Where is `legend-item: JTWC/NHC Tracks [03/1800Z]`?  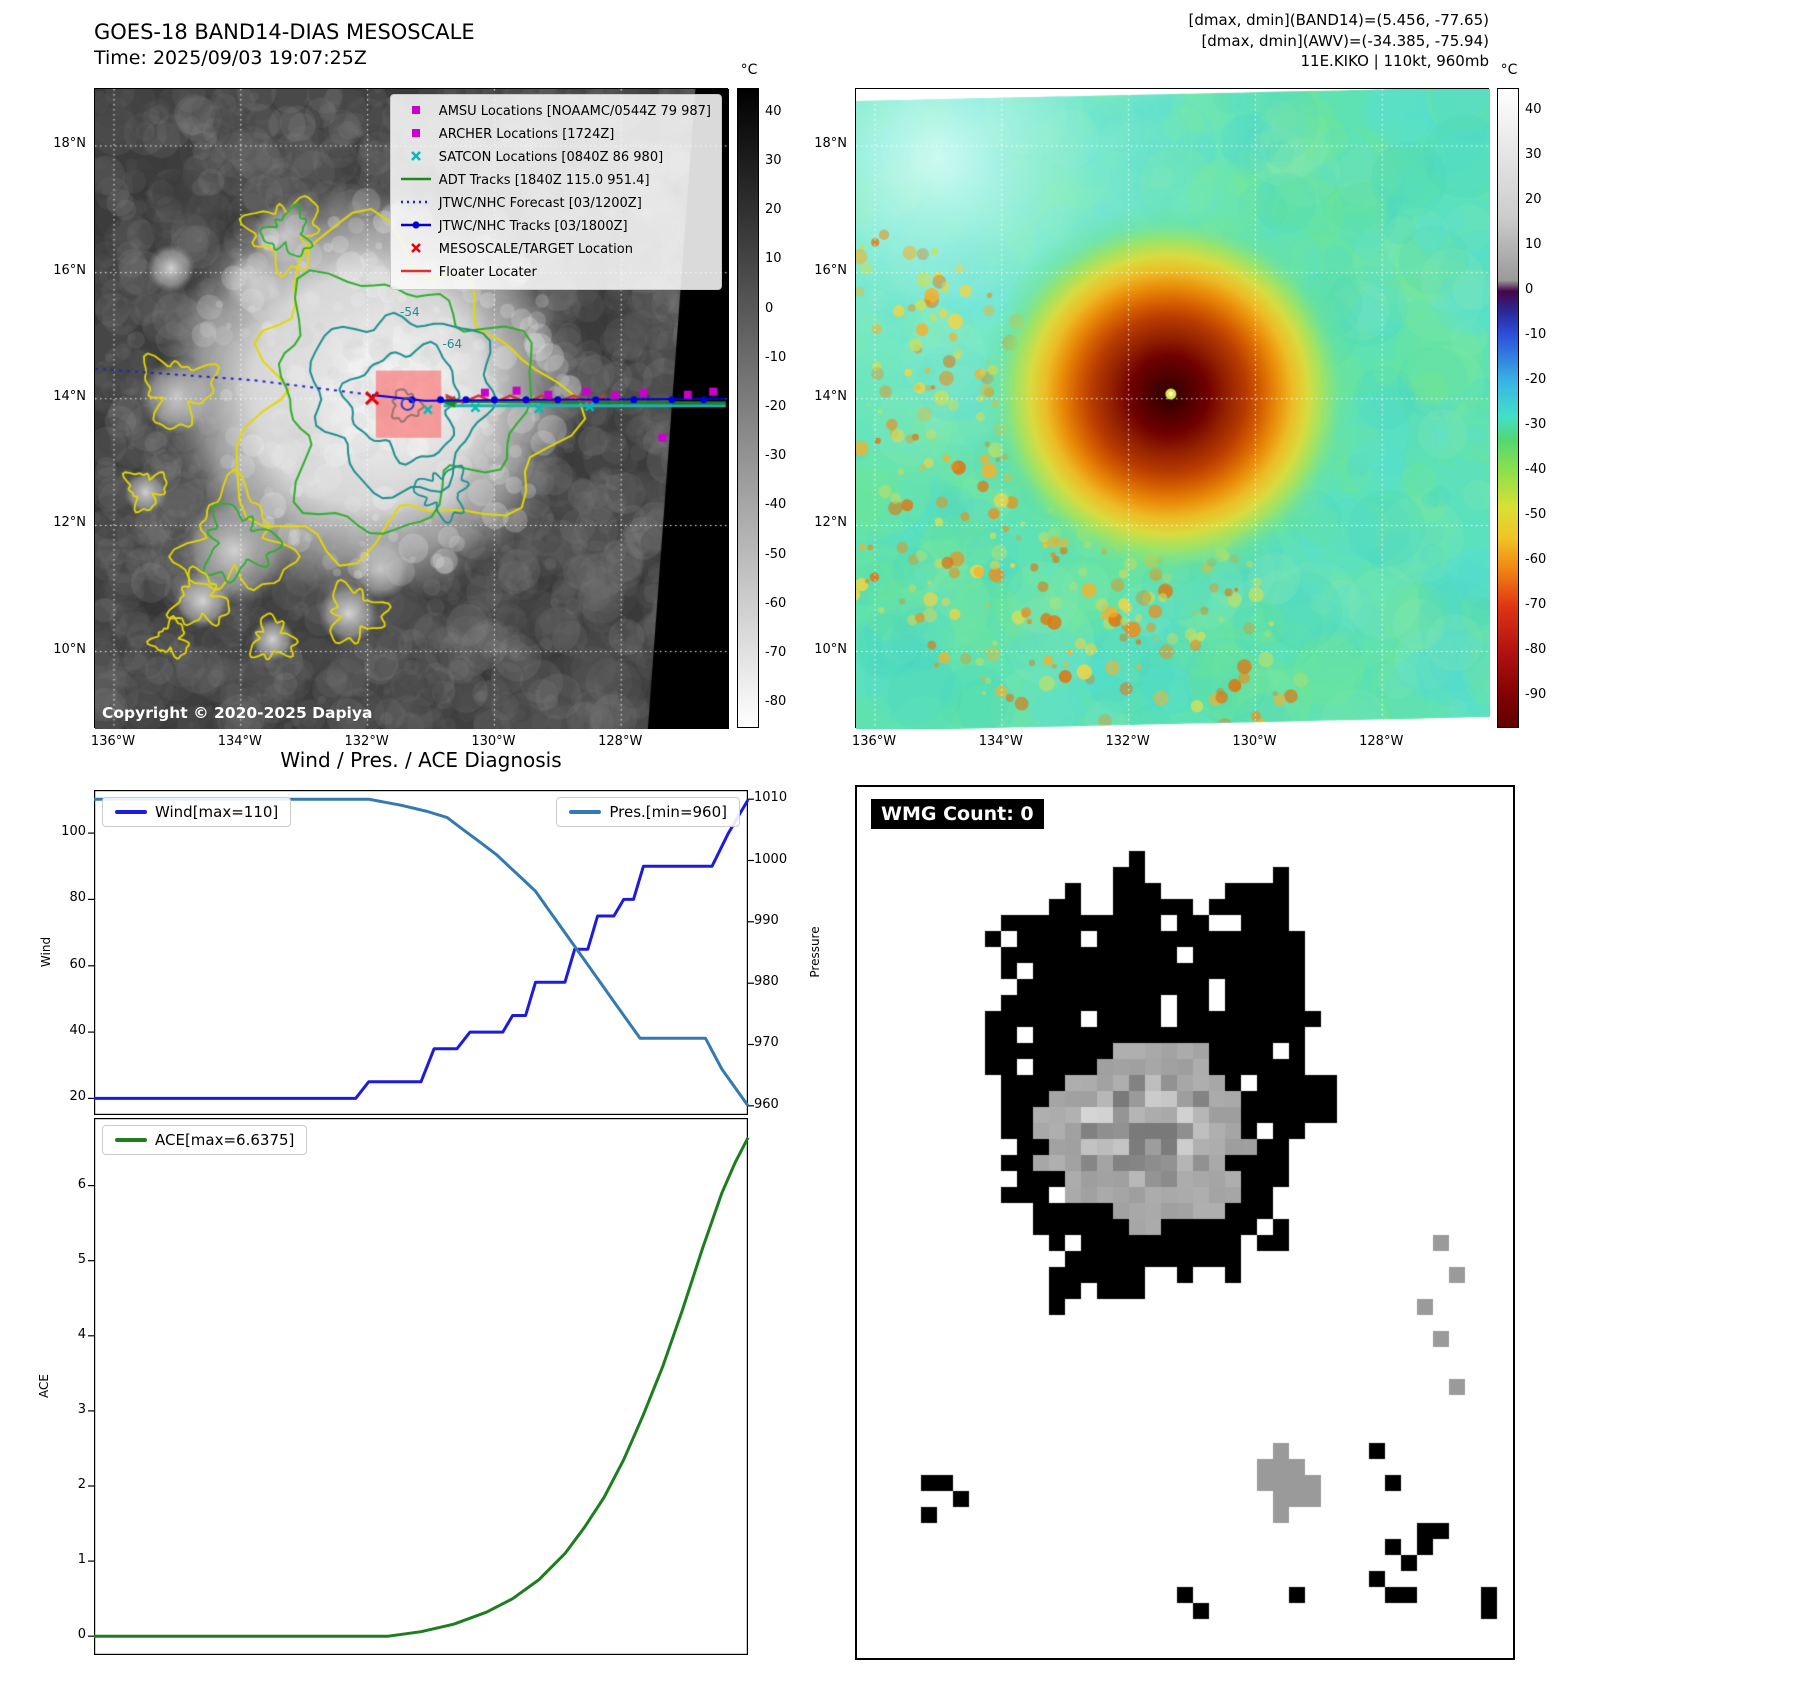 legend-item: JTWC/NHC Tracks [03/1800Z] is located at coordinates (555, 226).